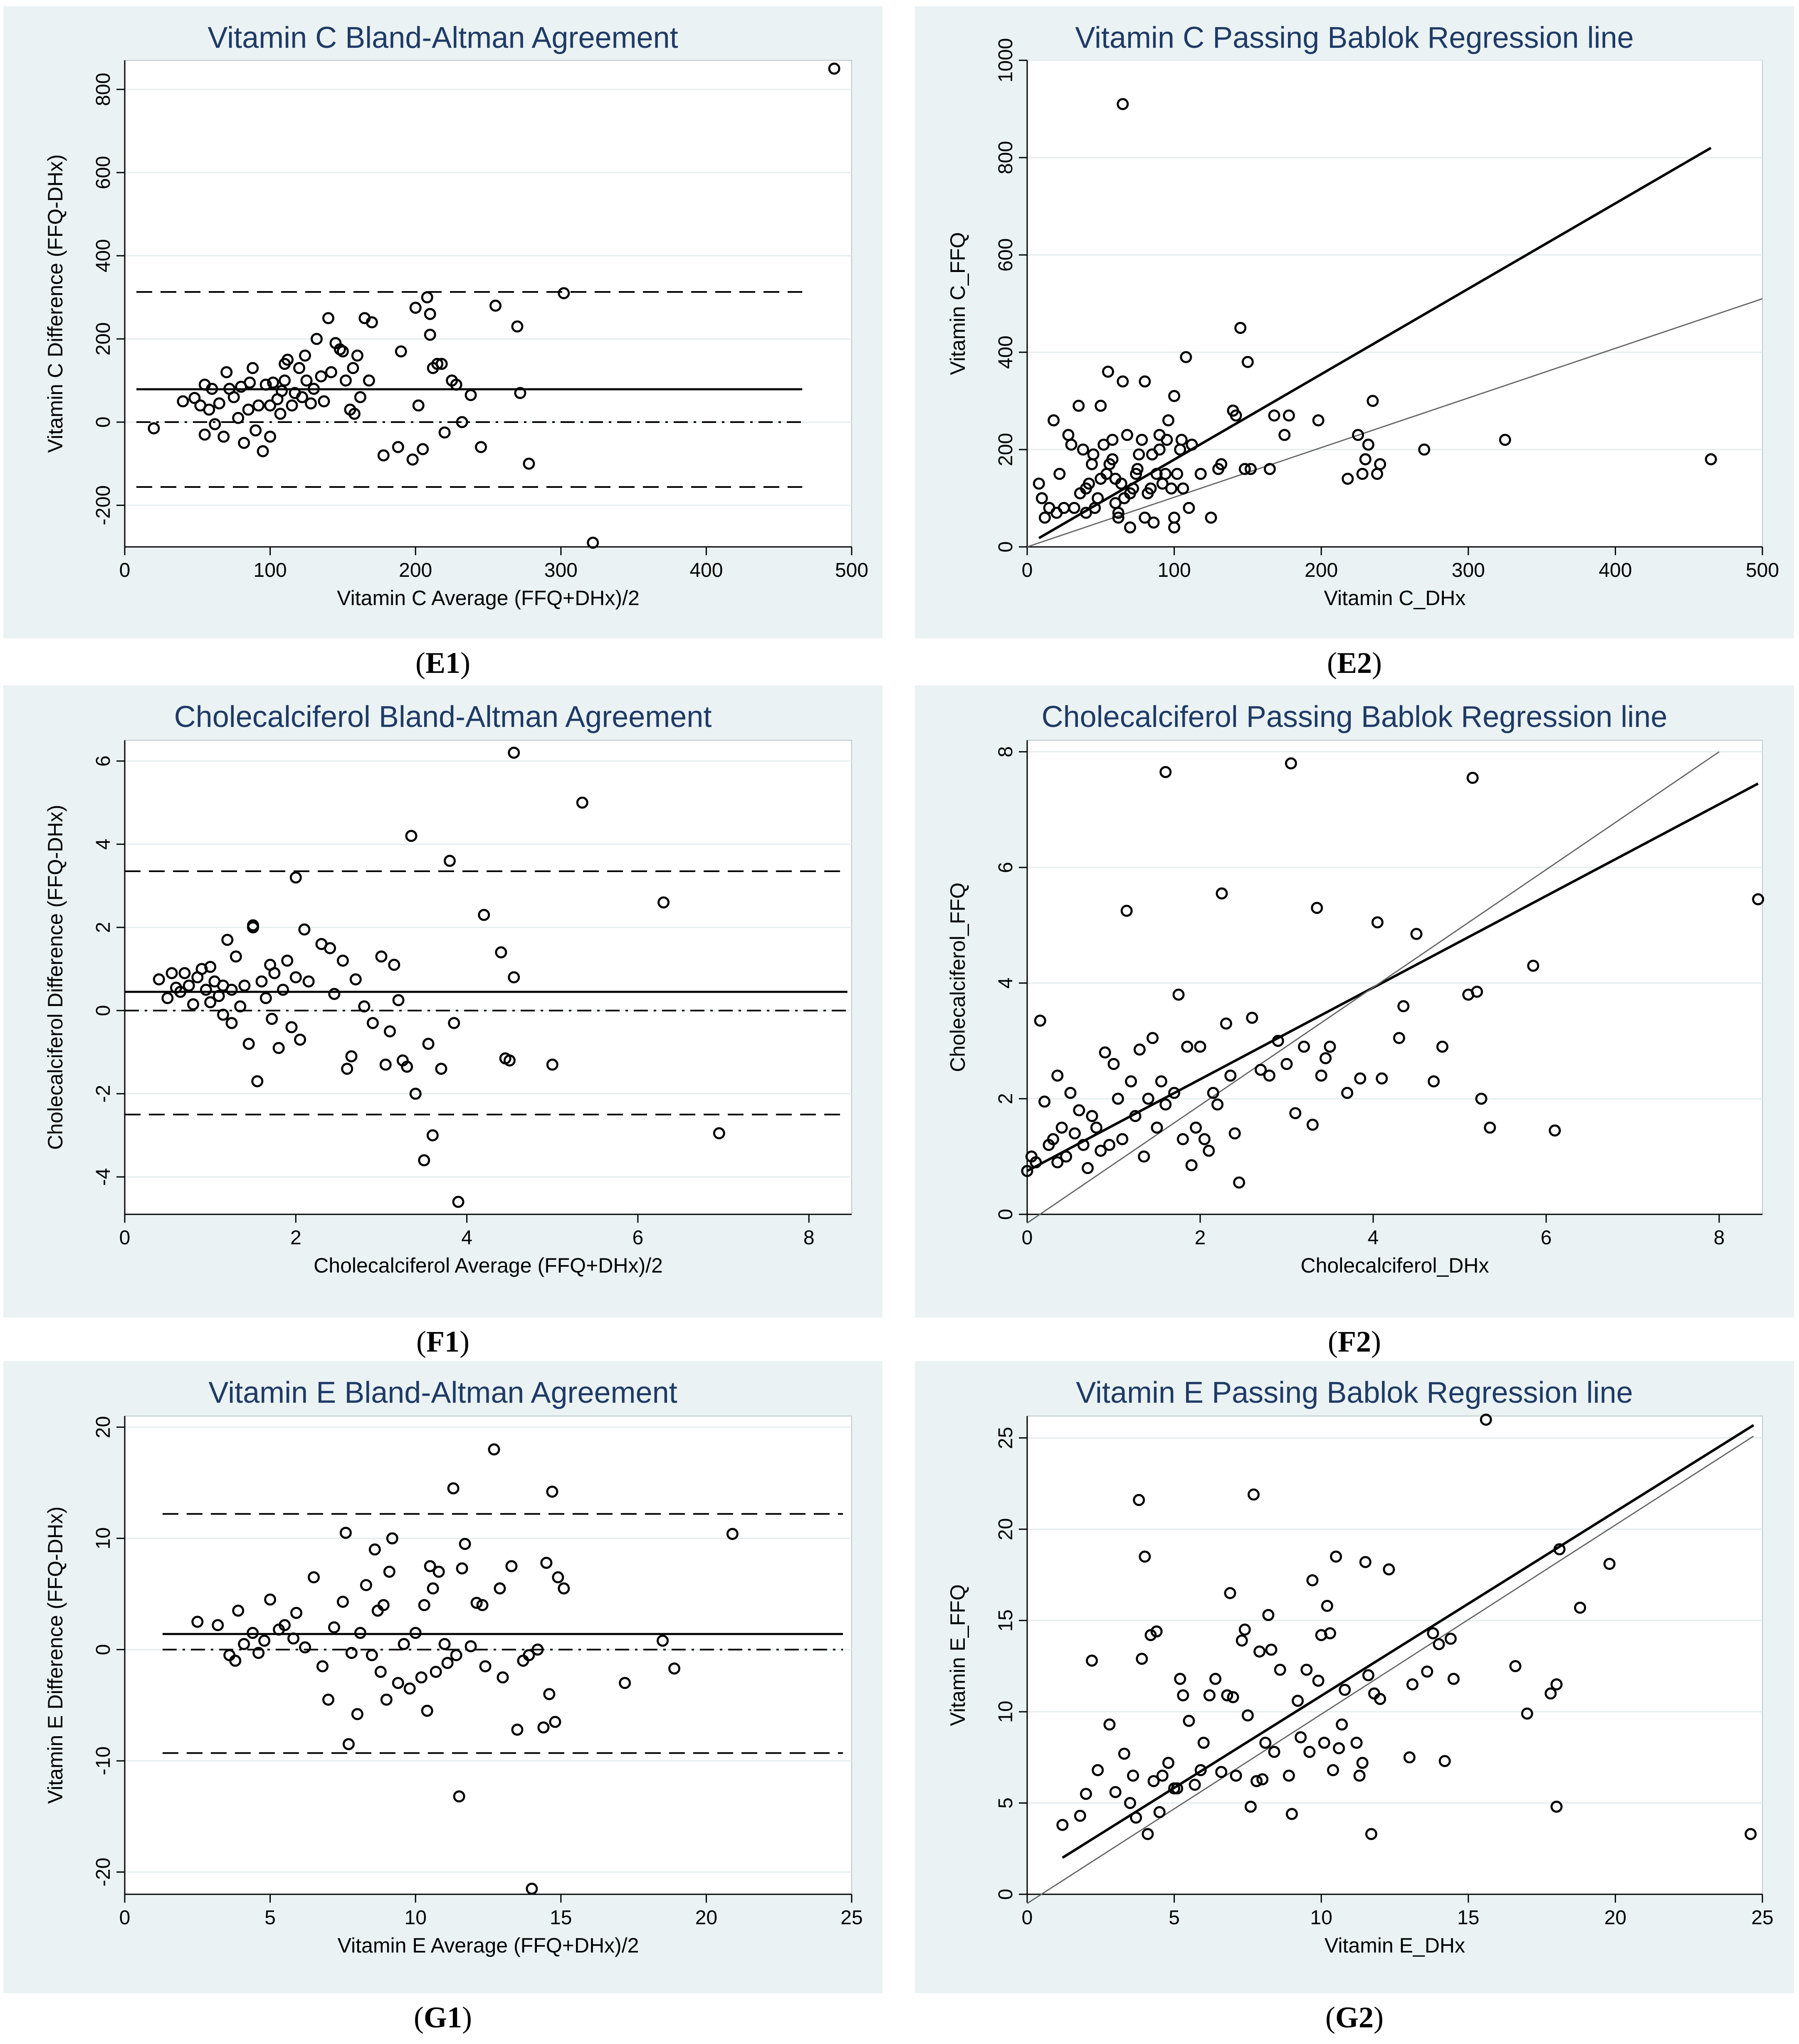  I want to click on x-tick-label: 4, so click(1373, 1238).